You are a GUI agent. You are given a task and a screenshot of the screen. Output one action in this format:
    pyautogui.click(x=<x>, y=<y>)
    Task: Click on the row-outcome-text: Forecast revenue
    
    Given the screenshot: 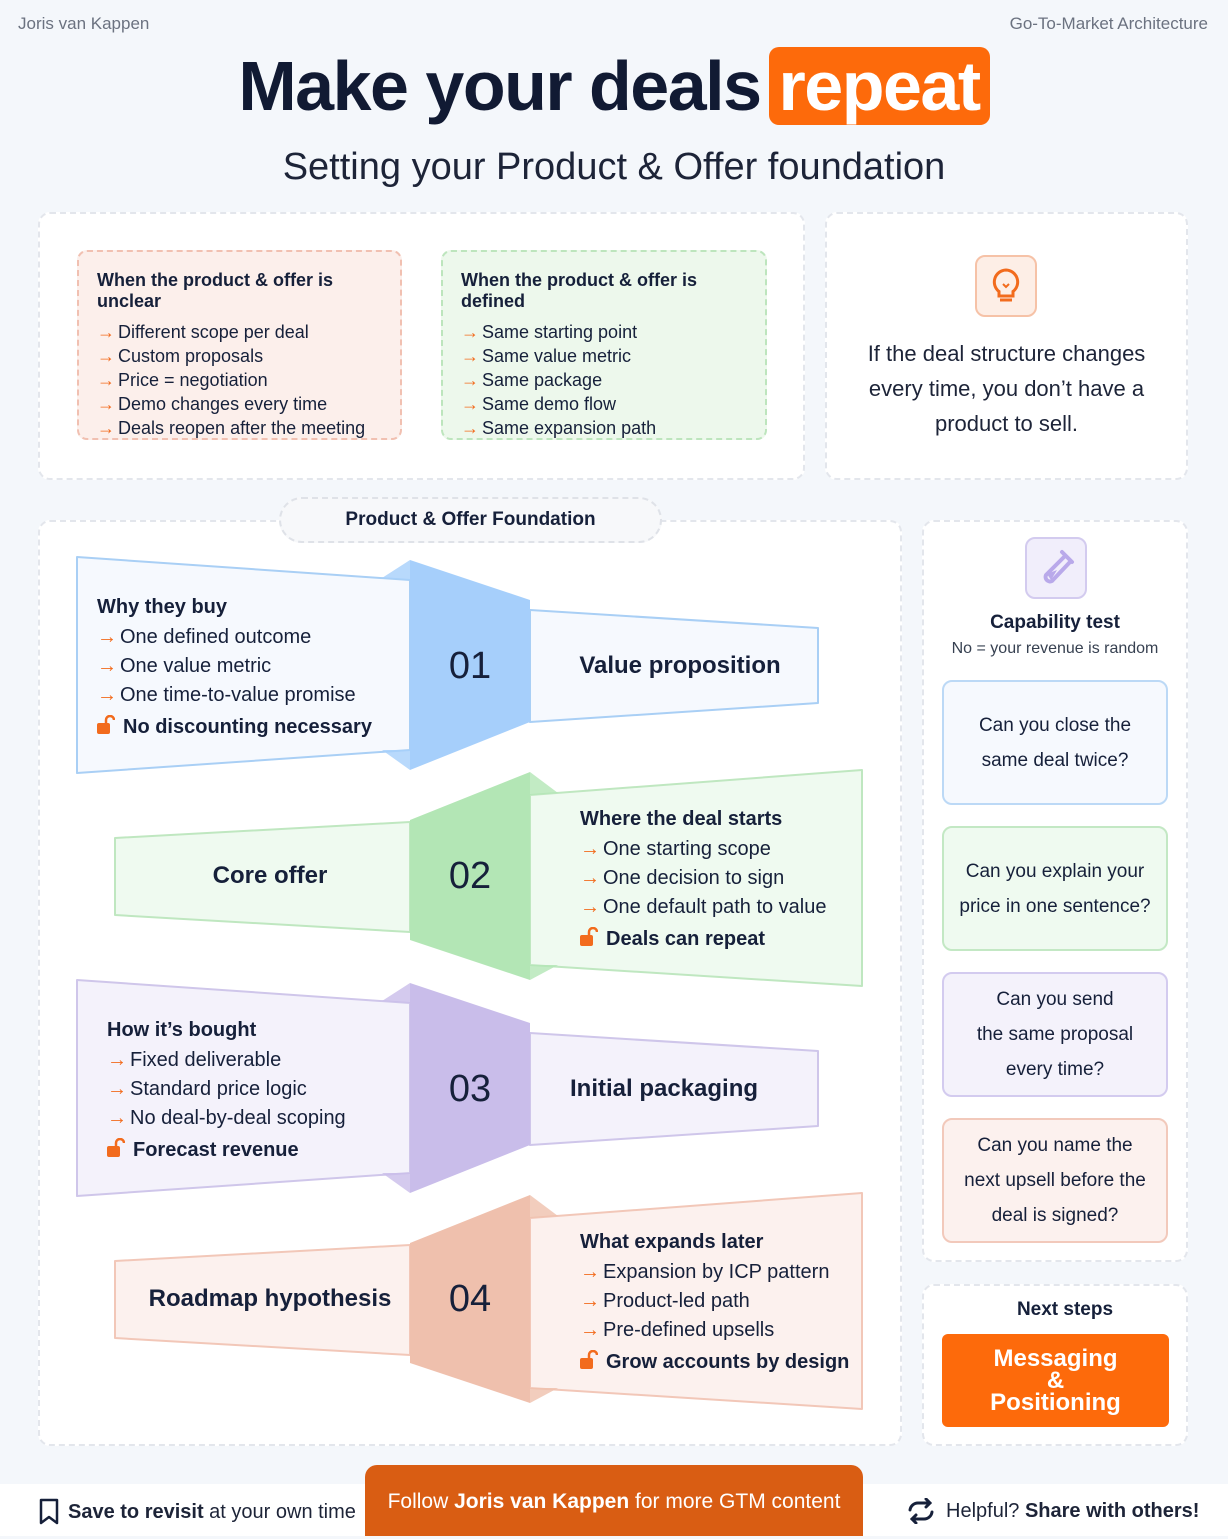 What is the action you would take?
    pyautogui.click(x=216, y=1150)
    